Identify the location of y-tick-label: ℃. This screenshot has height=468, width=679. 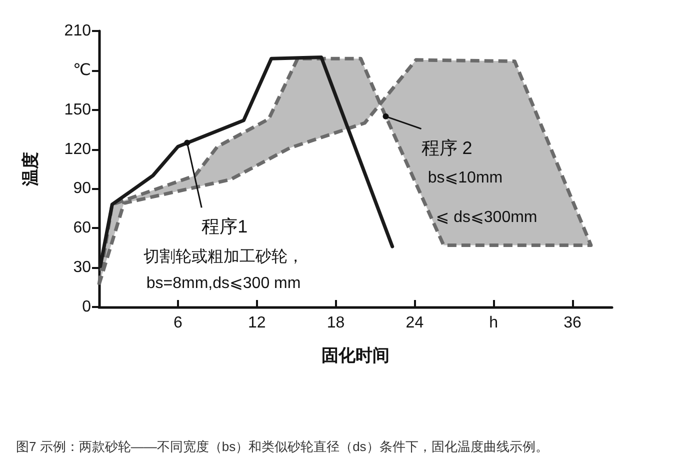
(82, 70).